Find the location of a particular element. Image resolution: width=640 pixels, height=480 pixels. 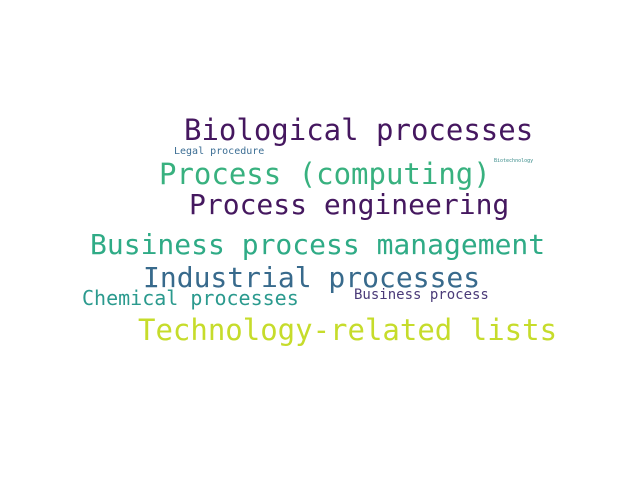

word-chemical-processes: Chemical processes is located at coordinates (190, 298).